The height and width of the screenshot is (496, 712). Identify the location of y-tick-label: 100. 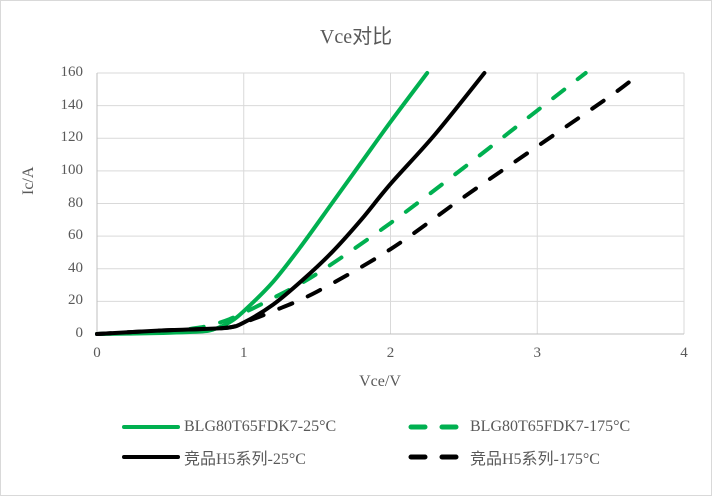
(72, 169).